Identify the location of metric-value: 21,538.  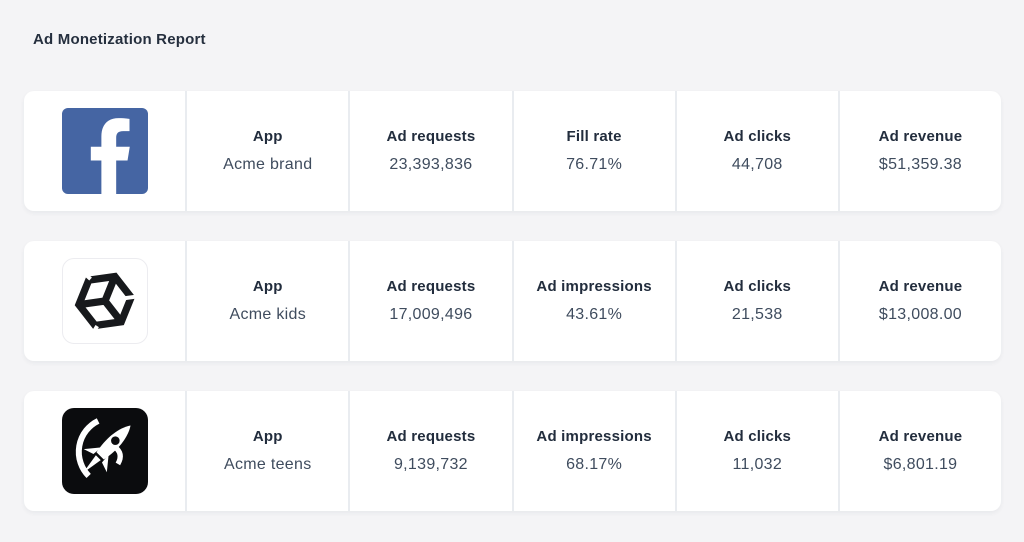
(757, 314).